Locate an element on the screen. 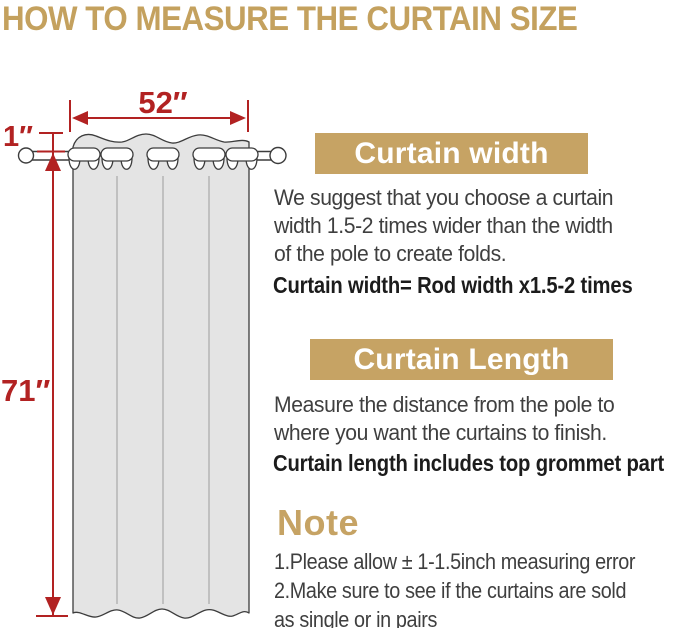 This screenshot has height=628, width=679. width-dimension-arrow is located at coordinates (159, 116).